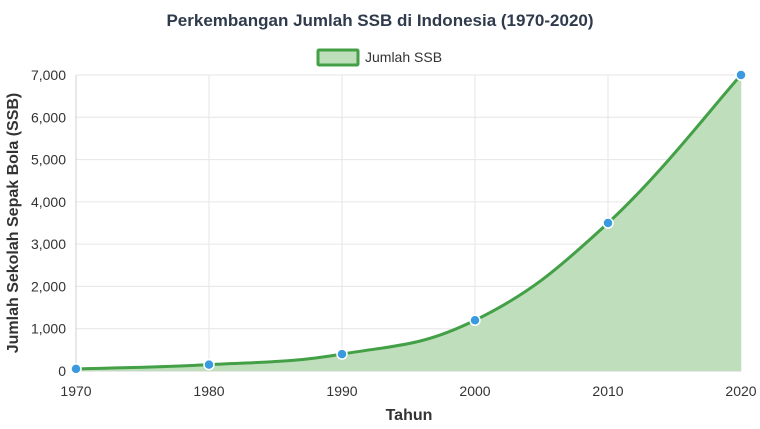  What do you see at coordinates (408, 391) in the screenshot?
I see `x-axis-ticks: 1970 1980 1990 2000 2010 2020` at bounding box center [408, 391].